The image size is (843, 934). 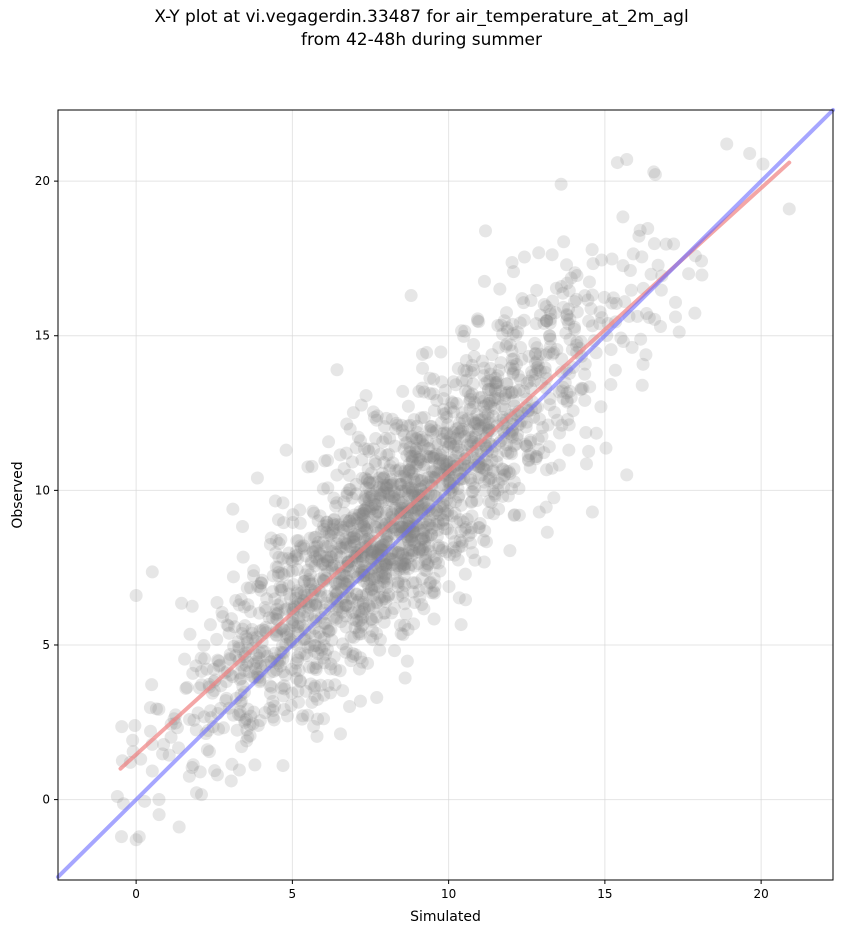 I want to click on y-tick-label: 10, so click(x=42, y=490).